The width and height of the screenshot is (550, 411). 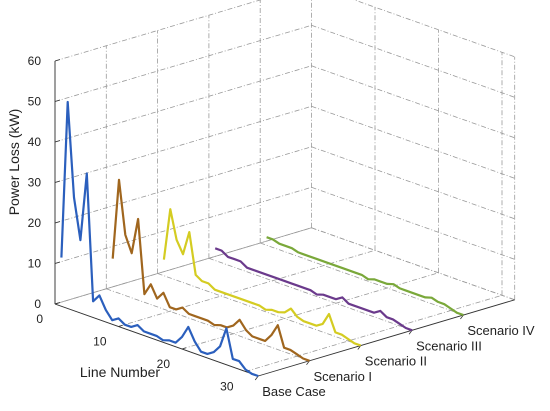 What do you see at coordinates (449, 345) in the screenshot?
I see `scenario-label: Scenario III` at bounding box center [449, 345].